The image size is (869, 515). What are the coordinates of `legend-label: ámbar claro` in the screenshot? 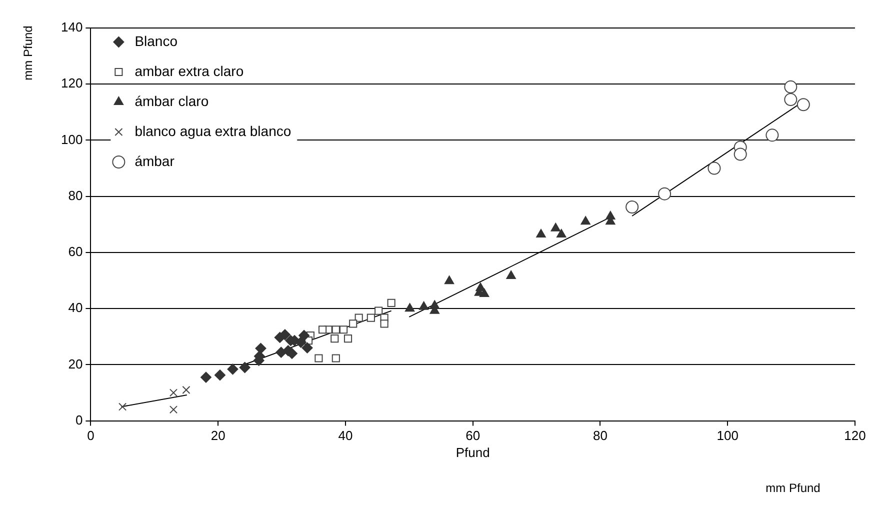 It's located at (171, 100).